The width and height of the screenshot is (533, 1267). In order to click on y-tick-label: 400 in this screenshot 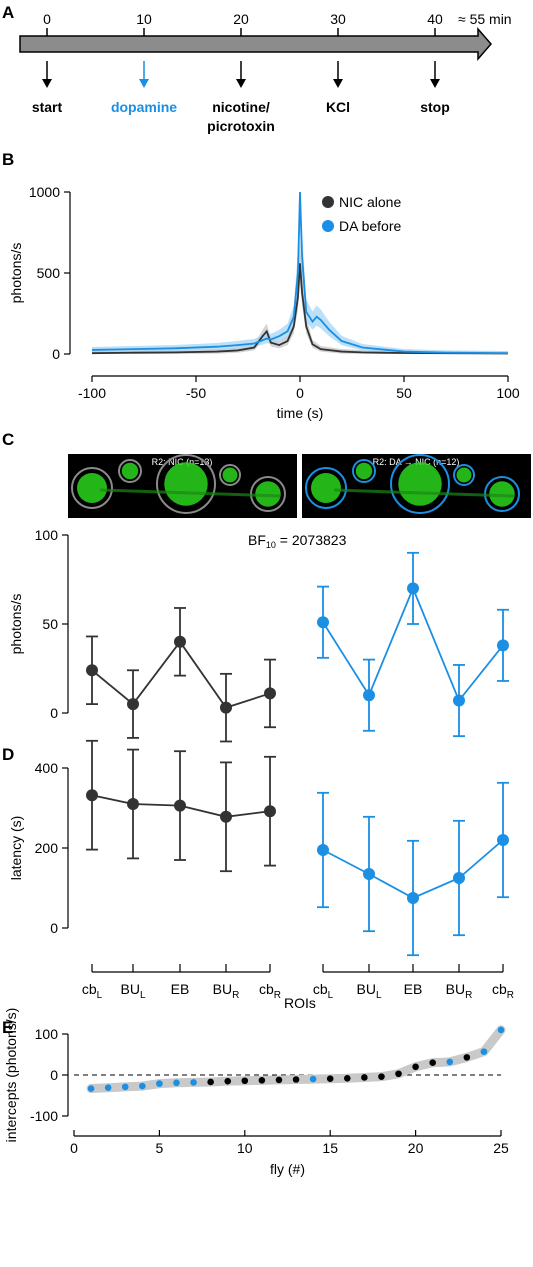, I will do `click(47, 768)`.